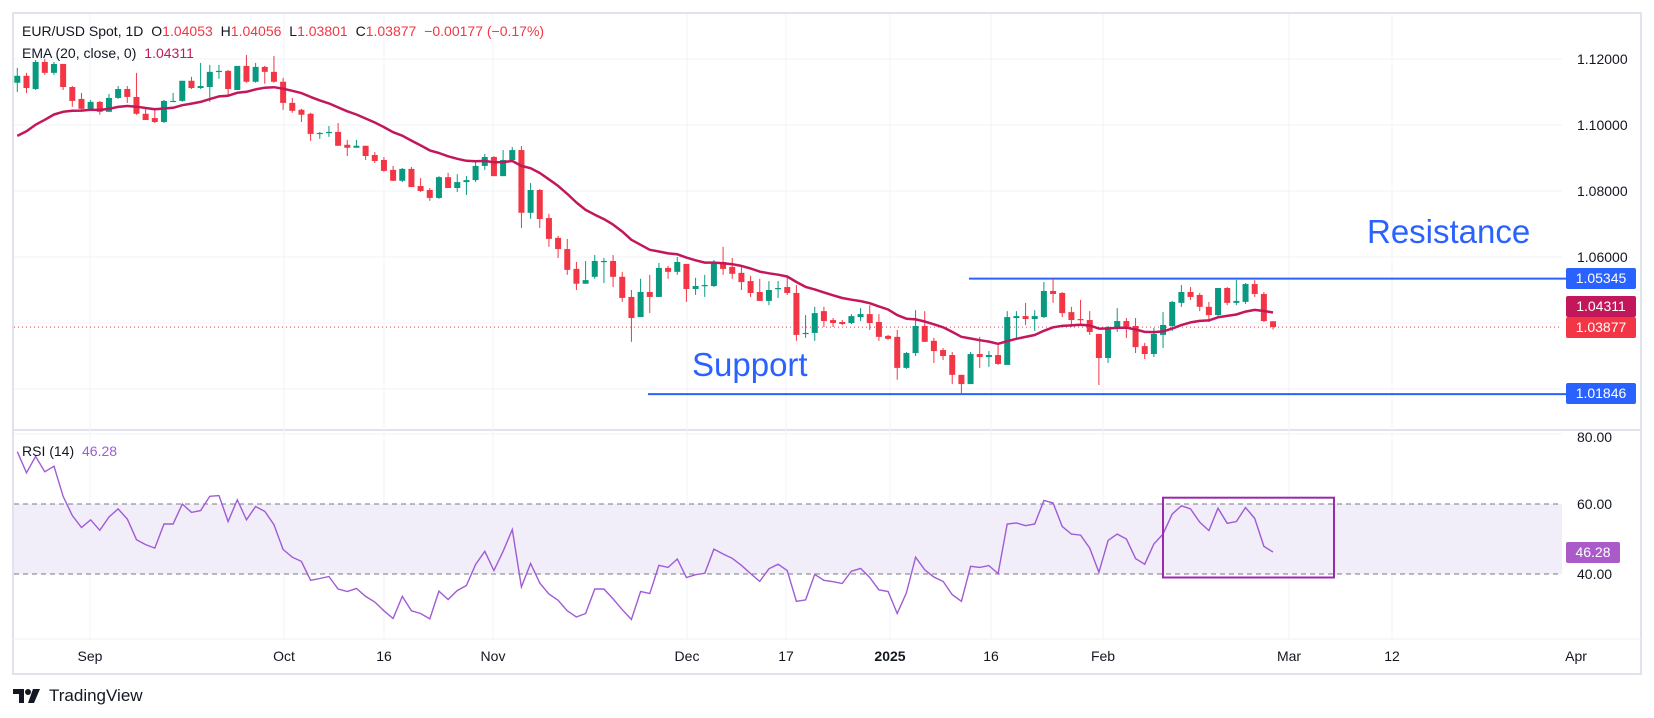 This screenshot has height=718, width=1654. Describe the element at coordinates (1601, 327) in the screenshot. I see `last-price-tag: 1.03877` at that location.